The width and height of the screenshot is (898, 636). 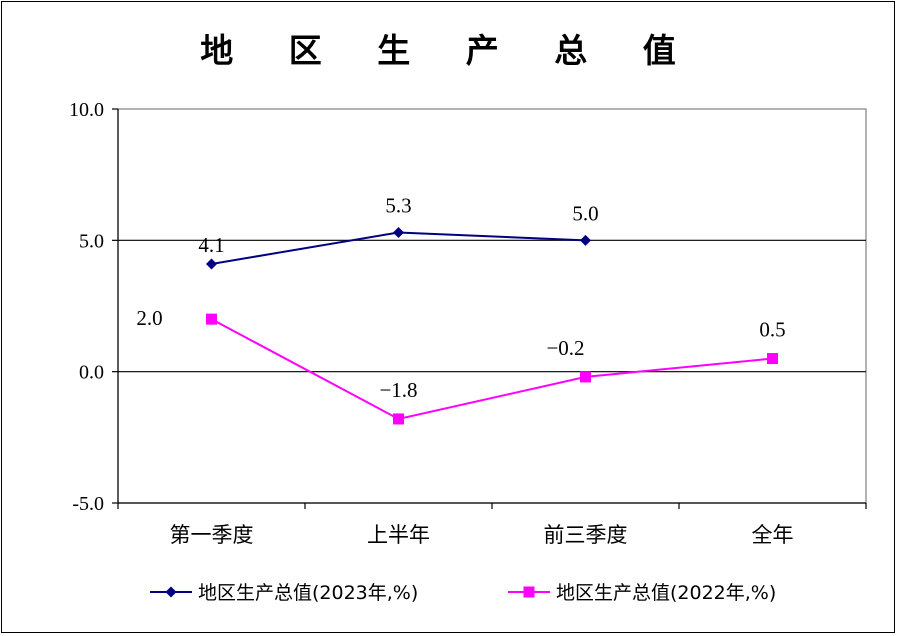 What do you see at coordinates (88, 504) in the screenshot?
I see `y-tick-label: -5.0` at bounding box center [88, 504].